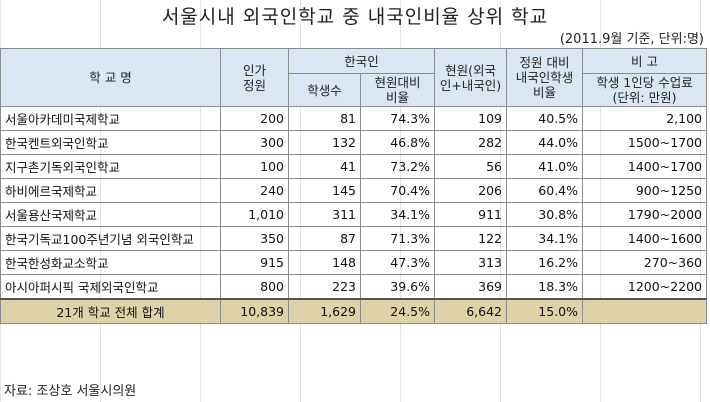 The width and height of the screenshot is (710, 402). I want to click on cell-total-capacity-ratio: 15.0%, so click(545, 311).